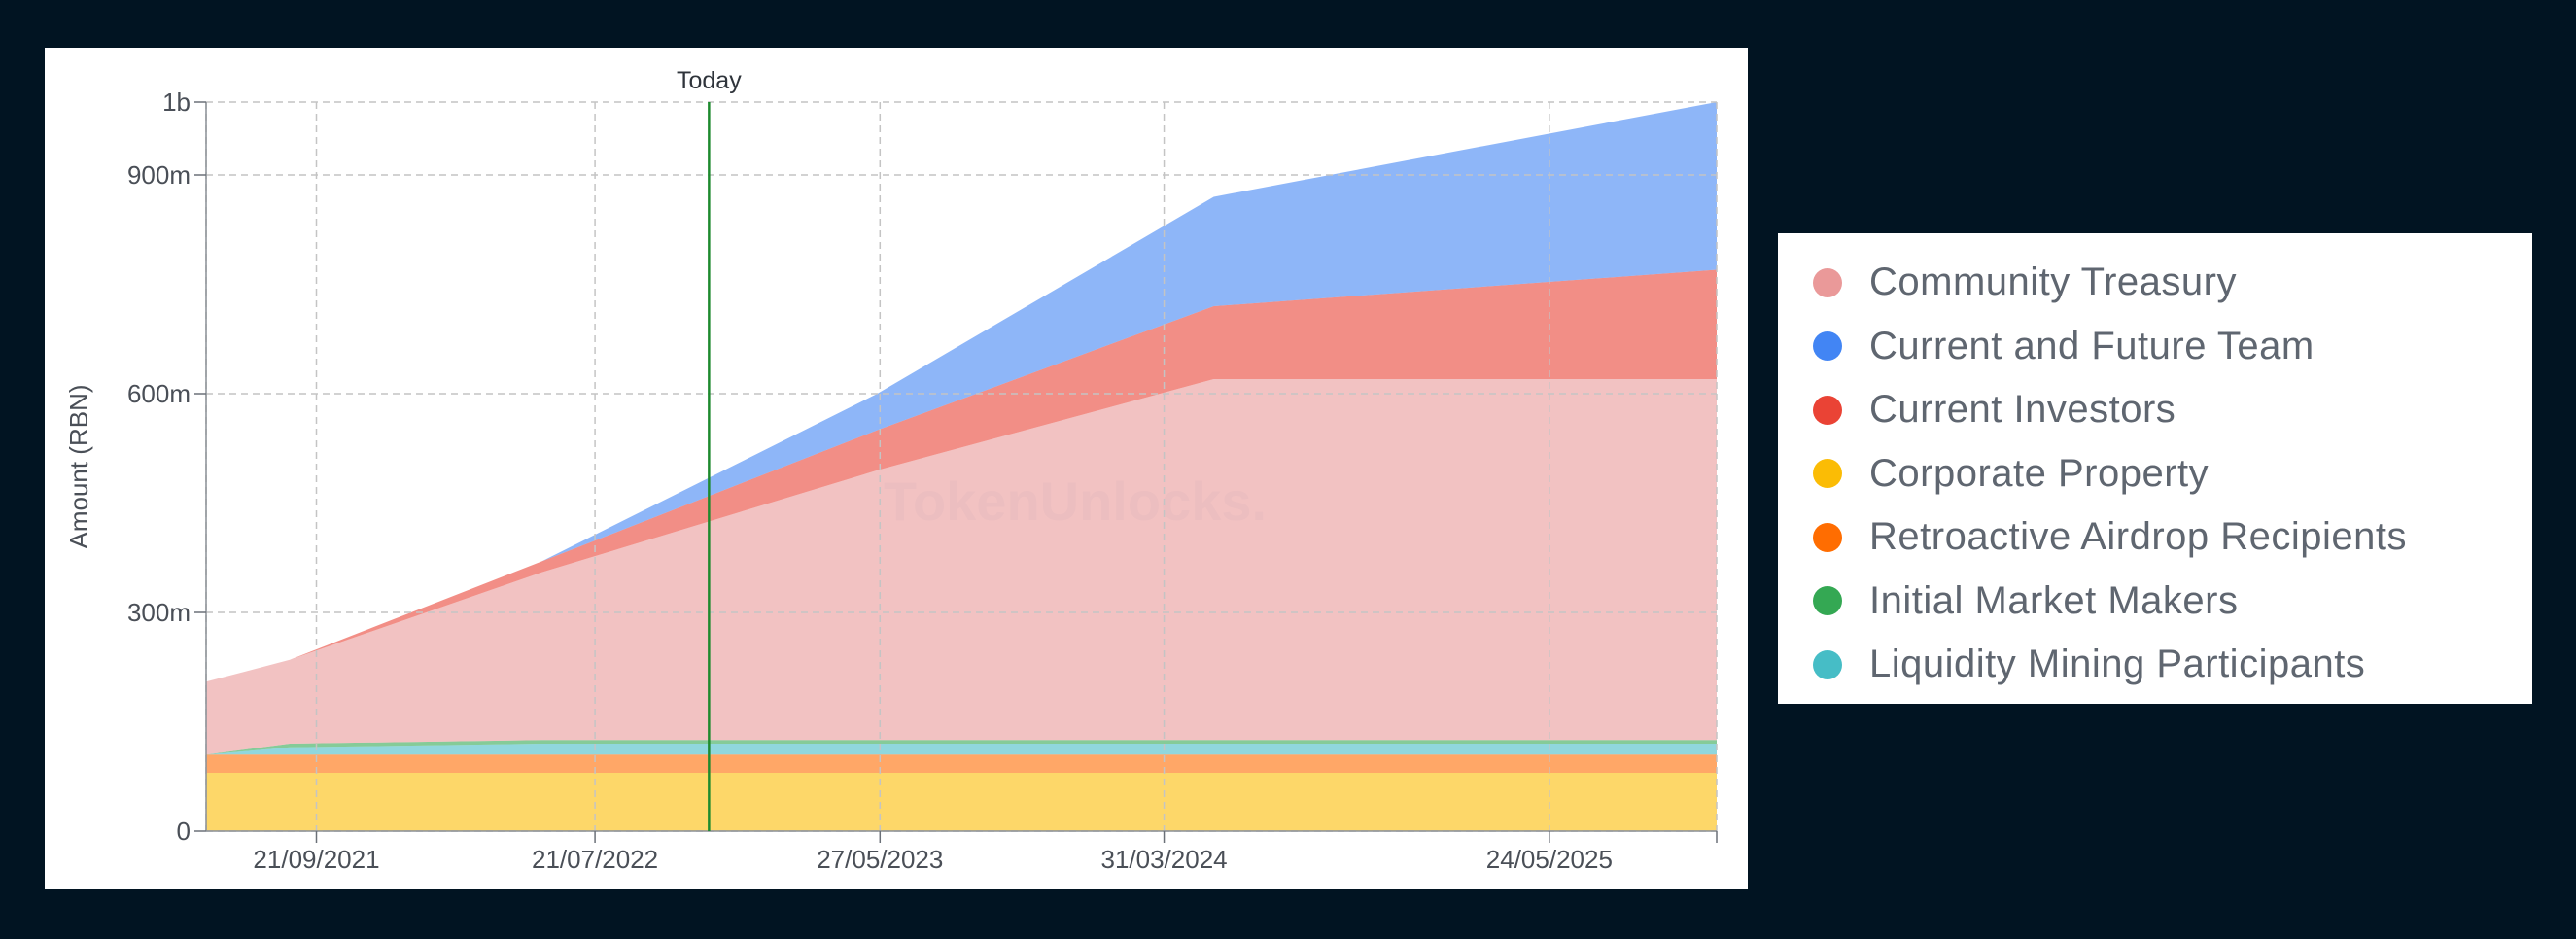 The width and height of the screenshot is (2576, 939). What do you see at coordinates (1075, 501) in the screenshot?
I see `watermark: TokenUnlocks.` at bounding box center [1075, 501].